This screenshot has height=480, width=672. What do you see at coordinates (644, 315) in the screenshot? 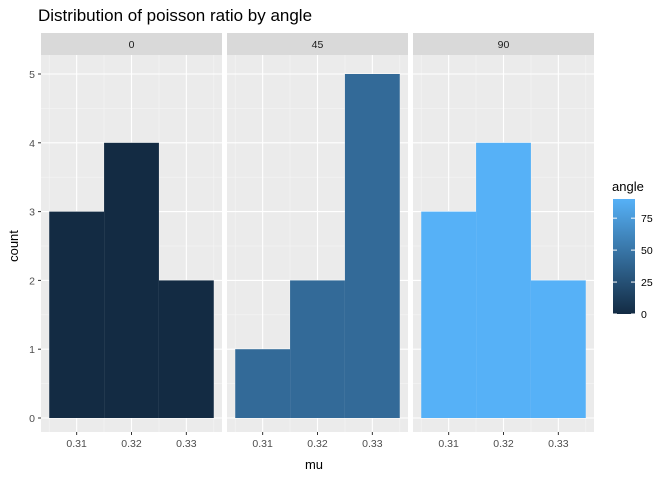
I see `legend-tick-label: 0` at bounding box center [644, 315].